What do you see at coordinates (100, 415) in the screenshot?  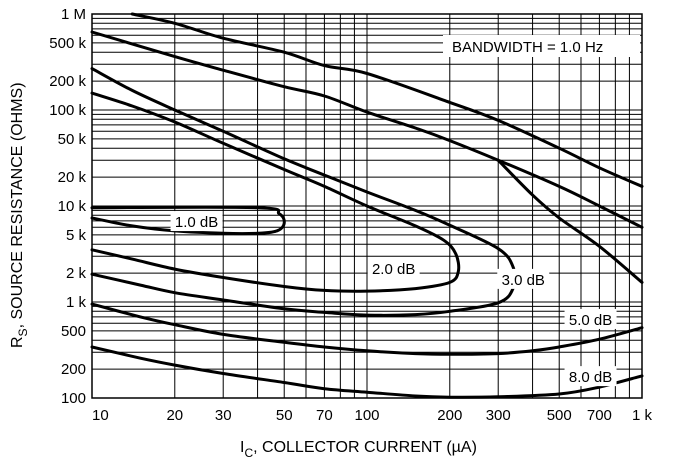 I see `x-tick-label: 10` at bounding box center [100, 415].